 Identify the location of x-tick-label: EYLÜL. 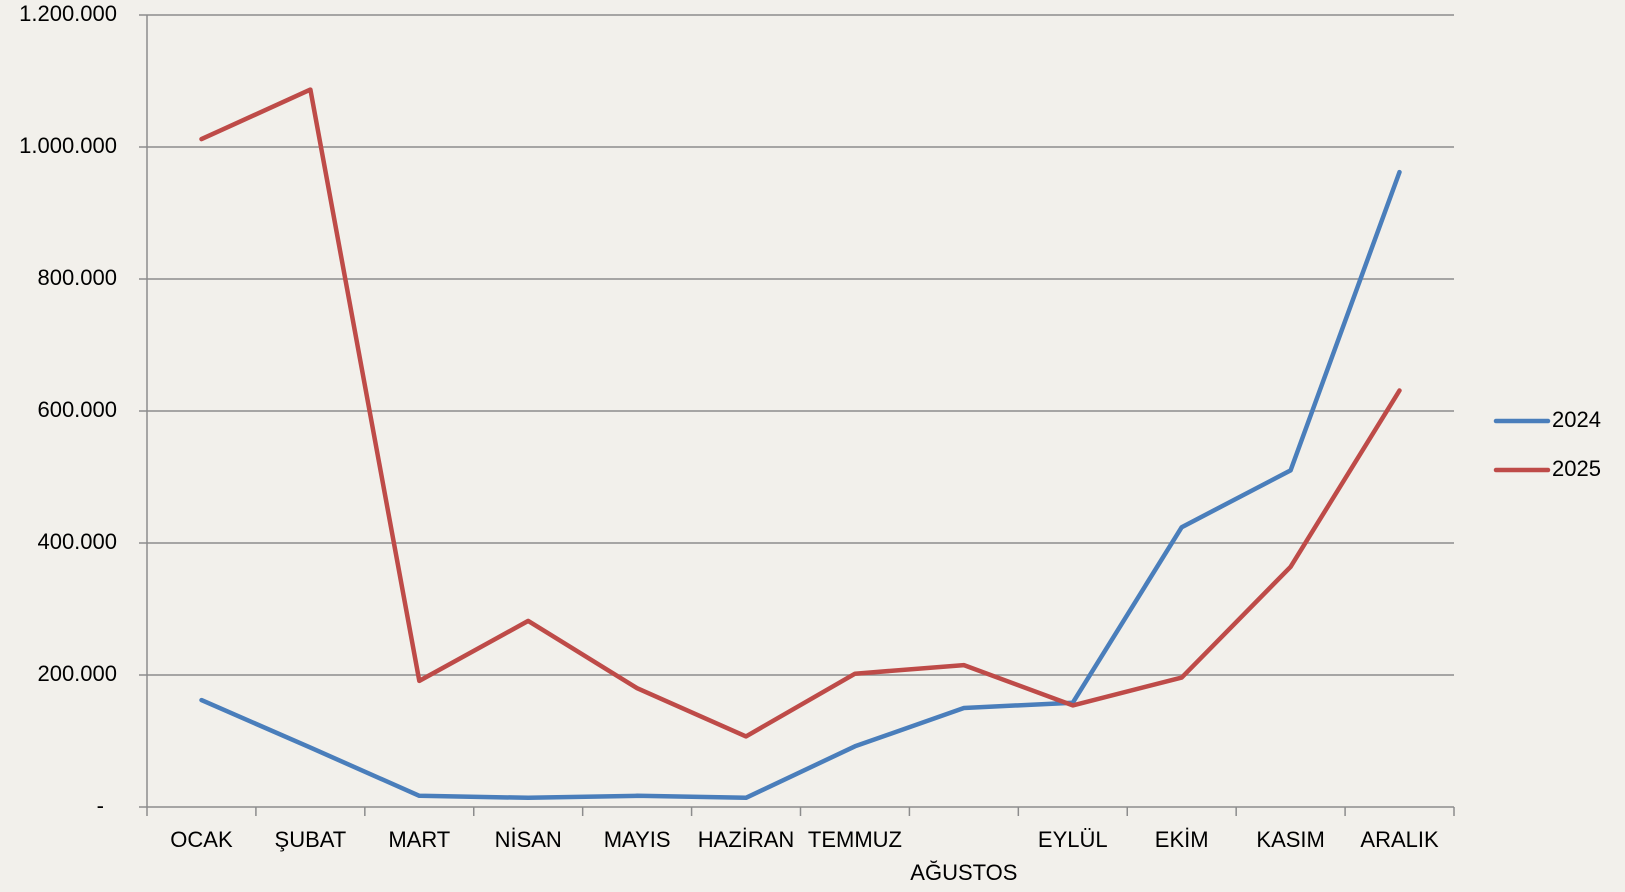
(1073, 839).